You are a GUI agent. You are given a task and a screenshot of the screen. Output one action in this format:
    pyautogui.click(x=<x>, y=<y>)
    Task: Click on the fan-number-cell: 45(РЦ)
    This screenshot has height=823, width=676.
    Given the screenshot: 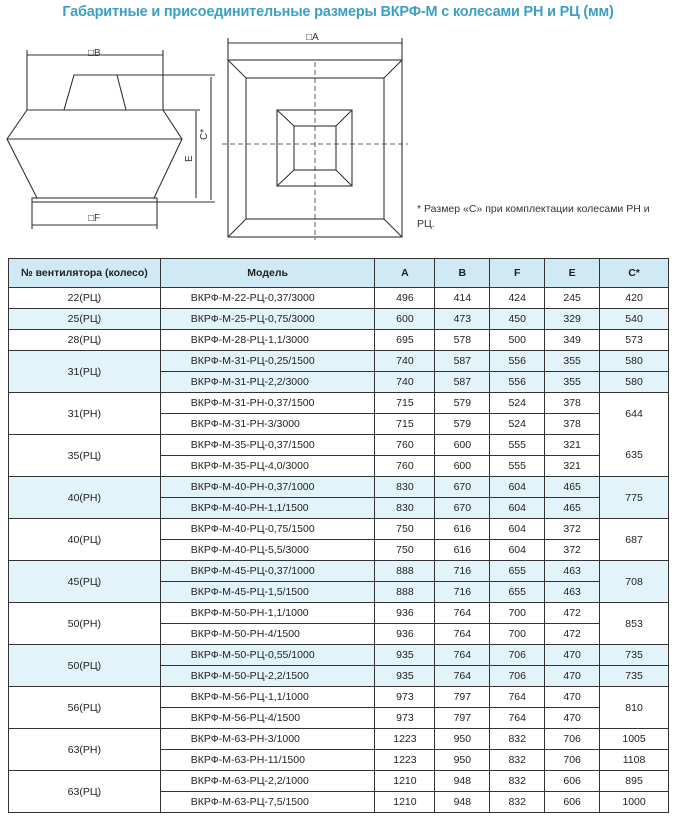 What is the action you would take?
    pyautogui.click(x=84, y=581)
    